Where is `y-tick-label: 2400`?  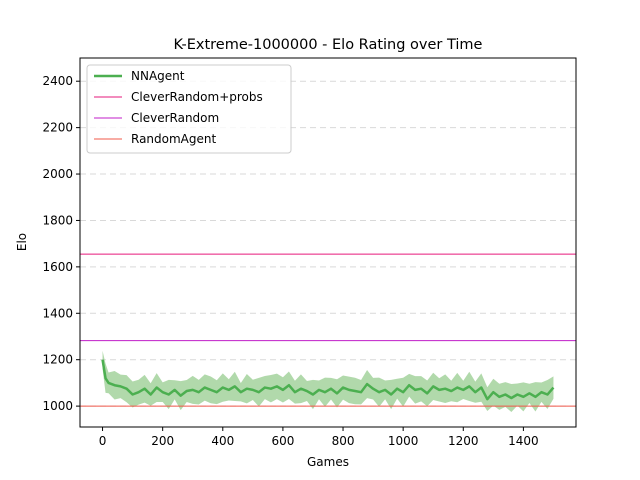
y-tick-label: 2400 is located at coordinates (57, 81).